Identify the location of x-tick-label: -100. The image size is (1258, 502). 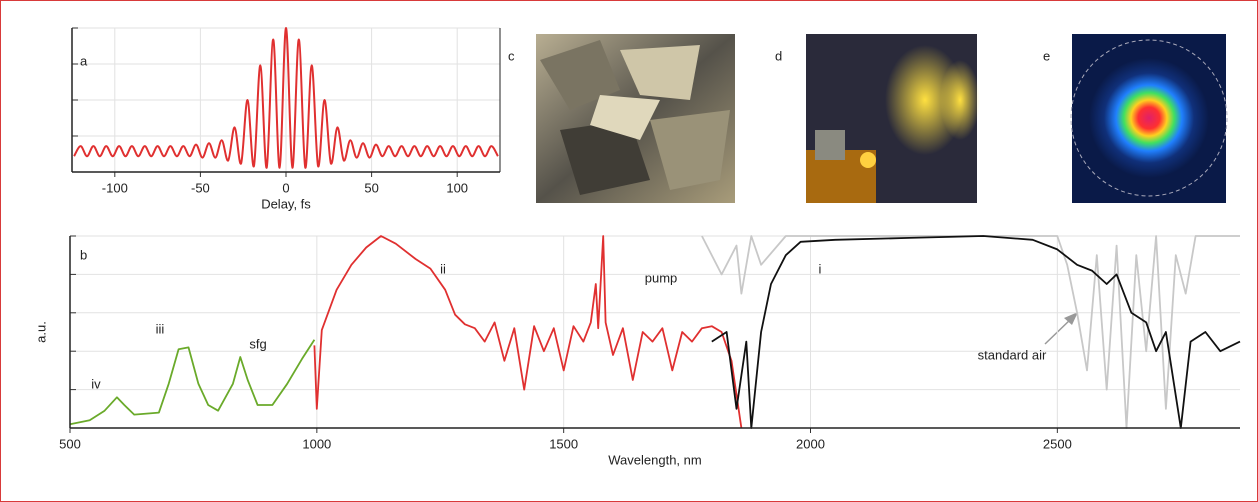
(115, 187).